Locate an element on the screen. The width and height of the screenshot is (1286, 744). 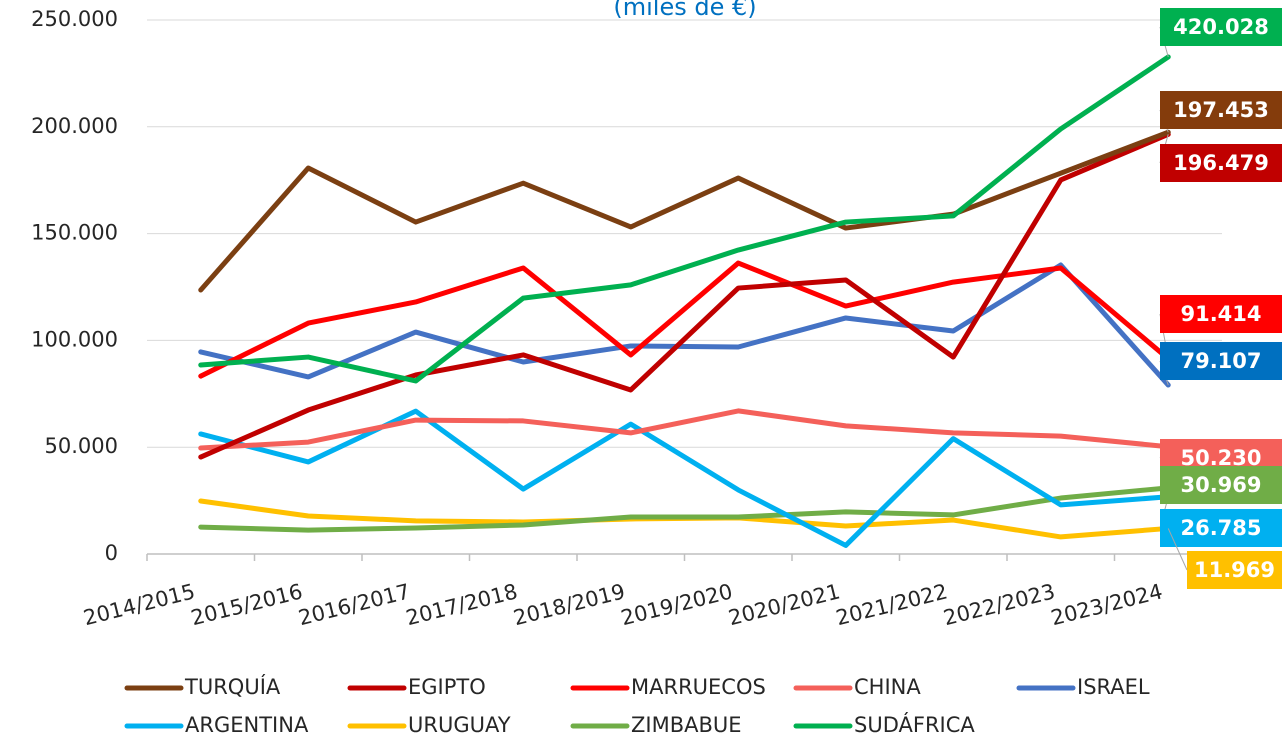
end-label-text: 26.785 is located at coordinates (1220, 528).